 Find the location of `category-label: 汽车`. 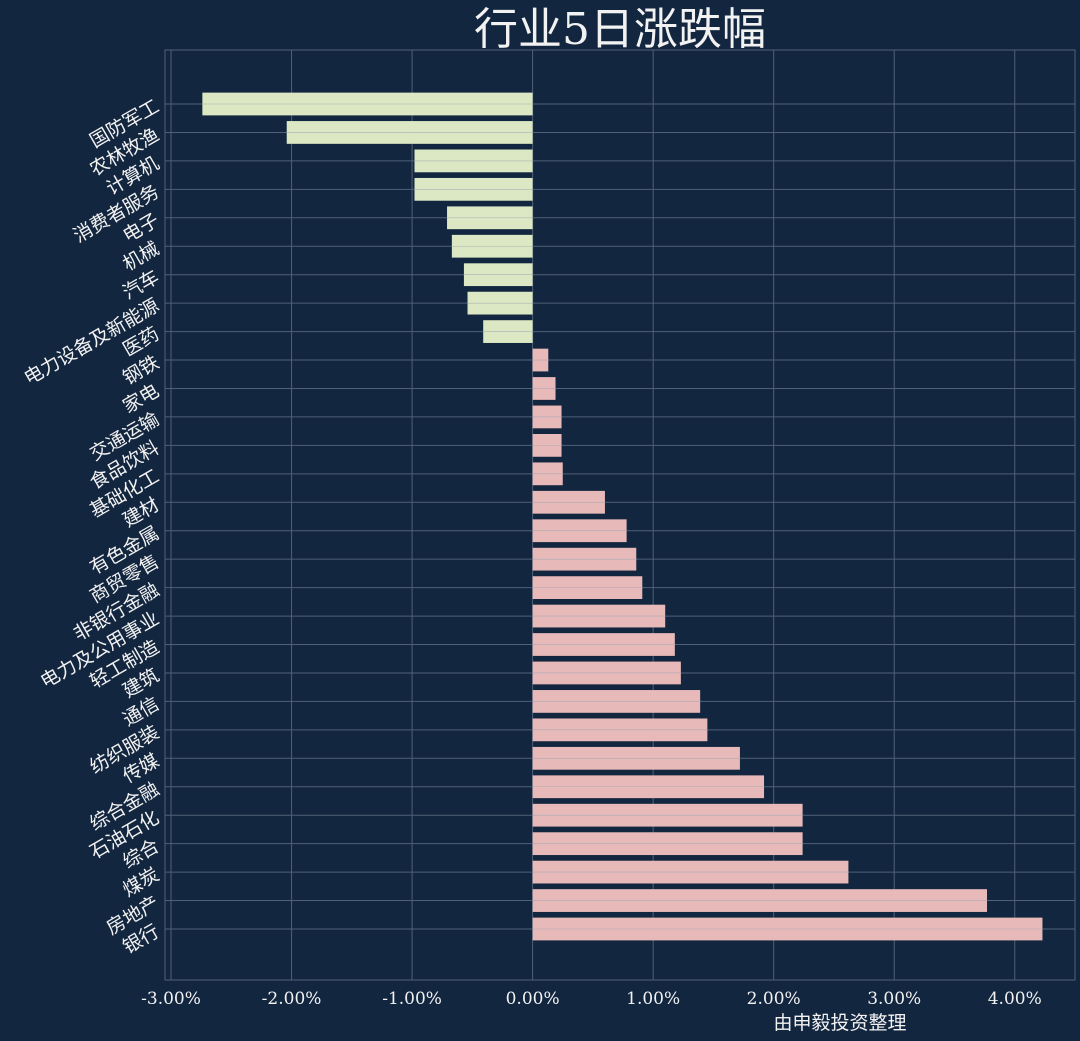

category-label: 汽车 is located at coordinates (141, 285).